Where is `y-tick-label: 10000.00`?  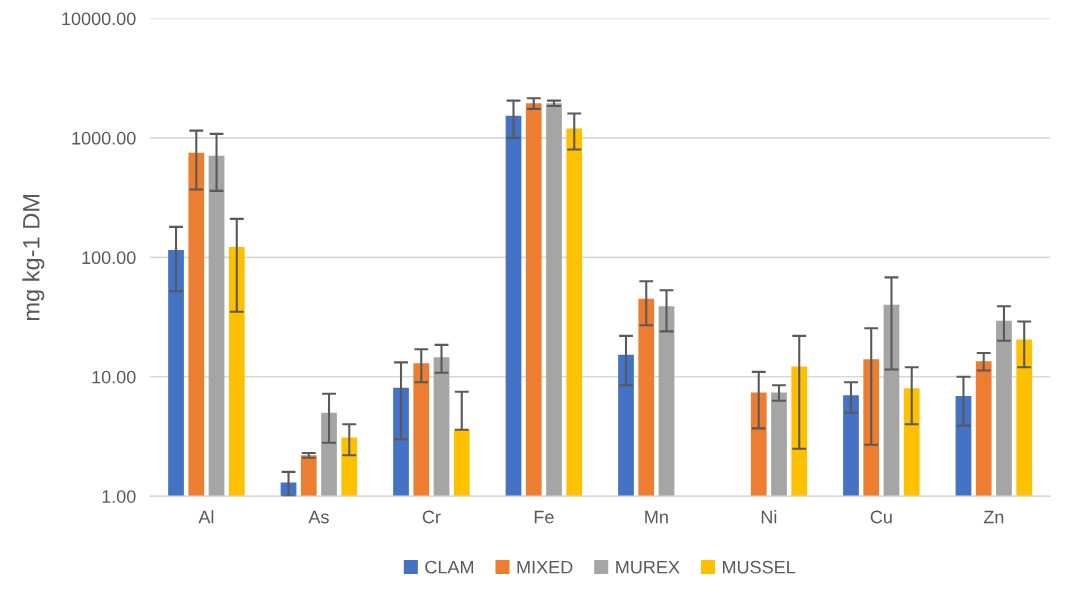
y-tick-label: 10000.00 is located at coordinates (99, 19).